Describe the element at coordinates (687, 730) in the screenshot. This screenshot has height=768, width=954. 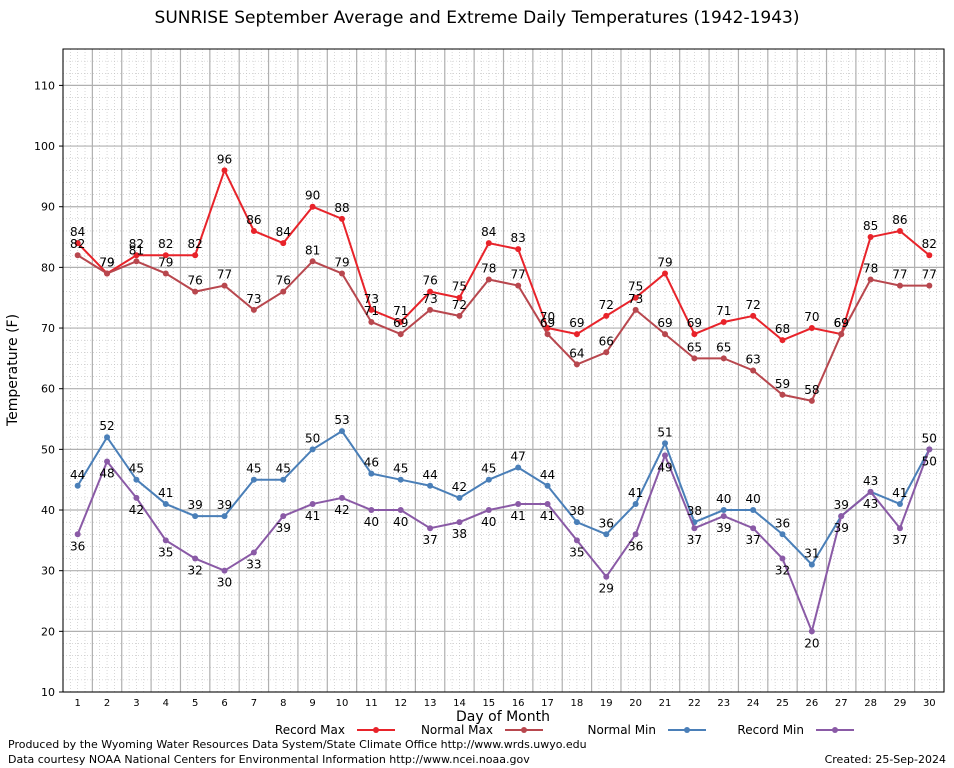
I see `legend-marker-normal-min` at that location.